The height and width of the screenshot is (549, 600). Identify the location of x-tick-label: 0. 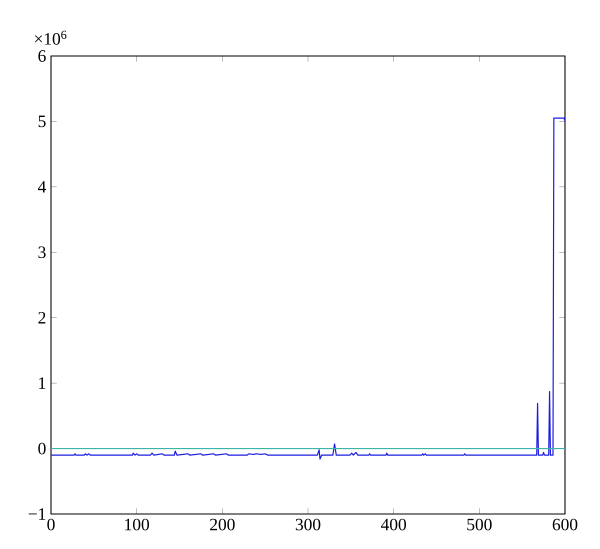
(51, 524).